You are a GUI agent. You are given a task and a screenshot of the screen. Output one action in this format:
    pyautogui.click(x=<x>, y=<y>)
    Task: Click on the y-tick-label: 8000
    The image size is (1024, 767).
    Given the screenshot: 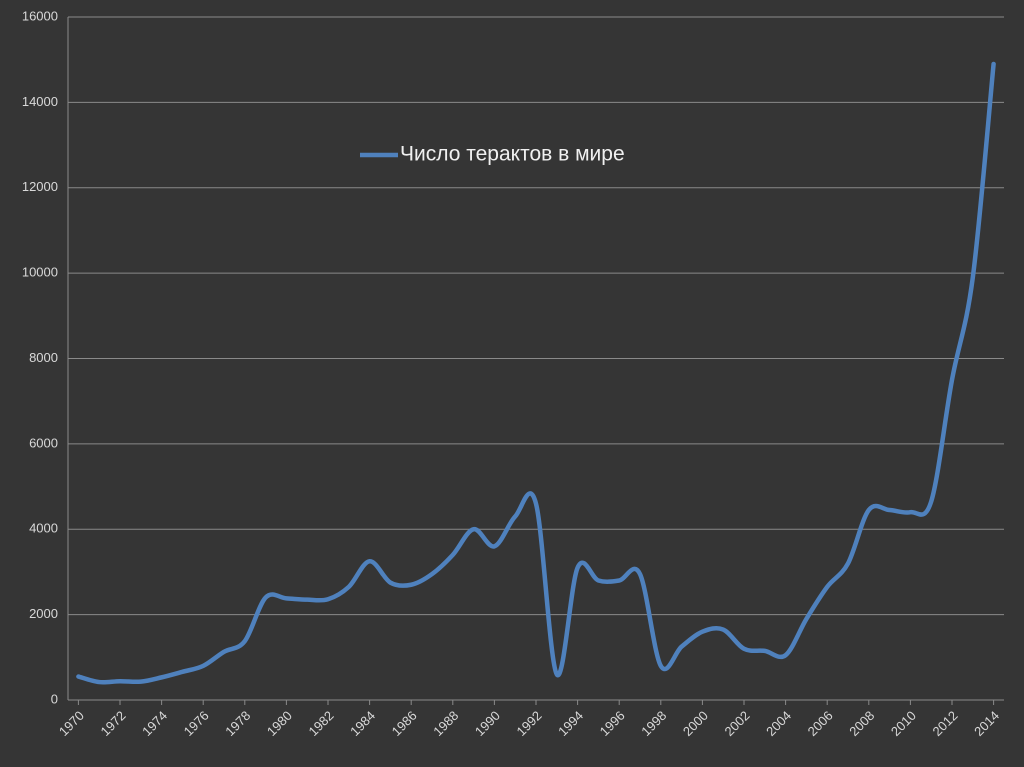 What is the action you would take?
    pyautogui.click(x=43, y=357)
    